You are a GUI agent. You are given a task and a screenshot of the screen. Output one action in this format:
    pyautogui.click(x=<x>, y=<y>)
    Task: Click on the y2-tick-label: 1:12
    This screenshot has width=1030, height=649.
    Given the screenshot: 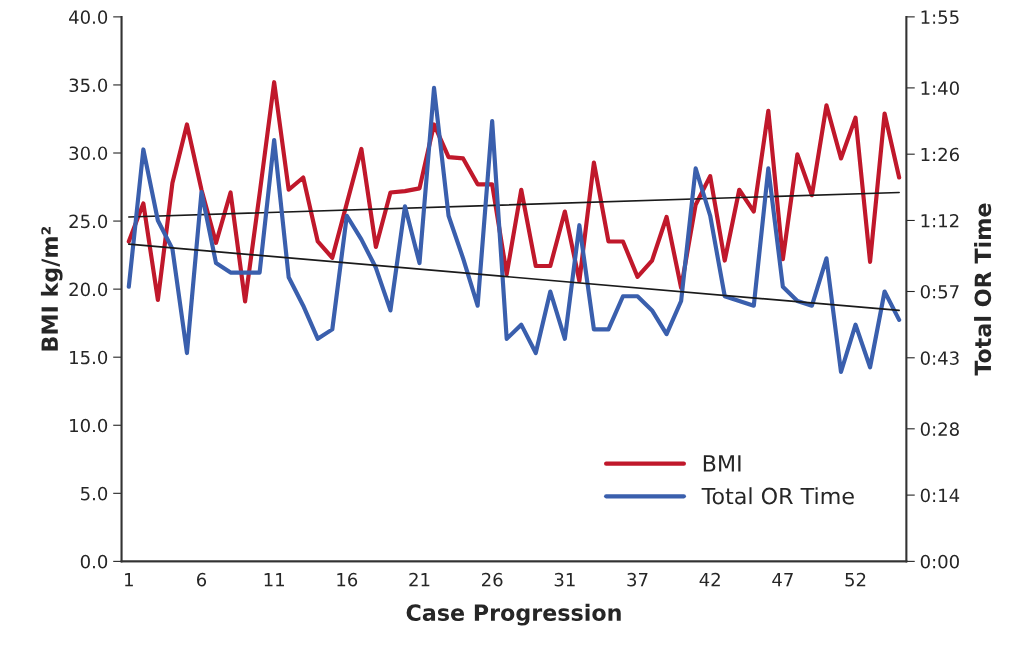 What is the action you would take?
    pyautogui.click(x=940, y=220)
    